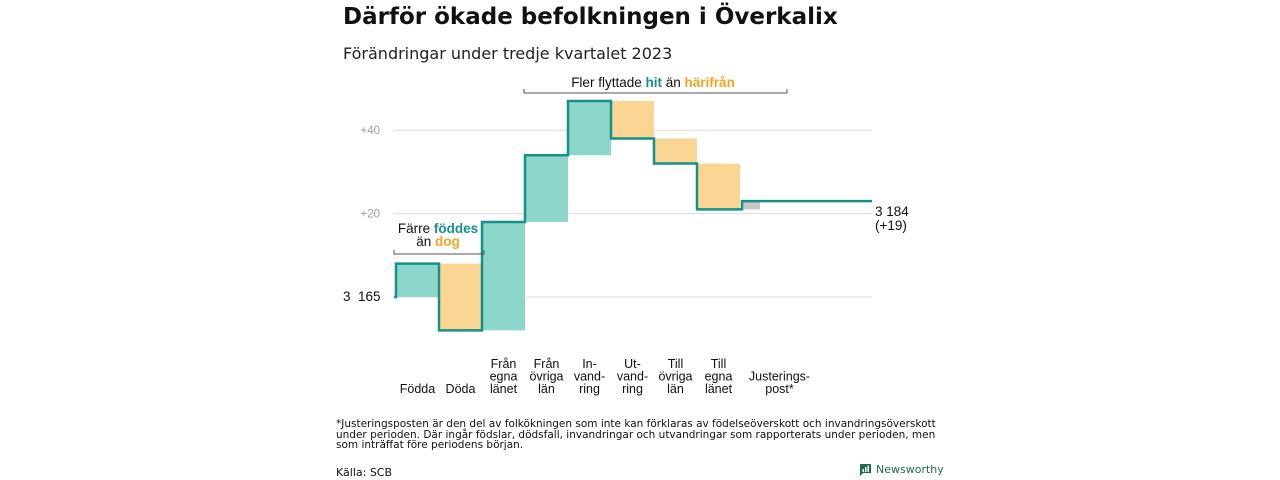  Describe the element at coordinates (589, 364) in the screenshot. I see `category-label: In-` at that location.